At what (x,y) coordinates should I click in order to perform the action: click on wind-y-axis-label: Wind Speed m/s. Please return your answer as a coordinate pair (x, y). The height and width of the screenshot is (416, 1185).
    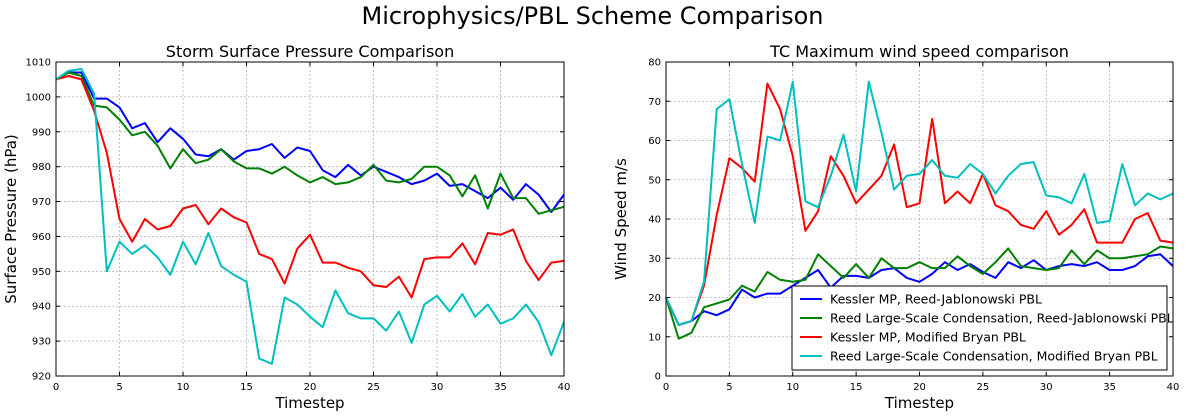
    Looking at the image, I should click on (621, 219).